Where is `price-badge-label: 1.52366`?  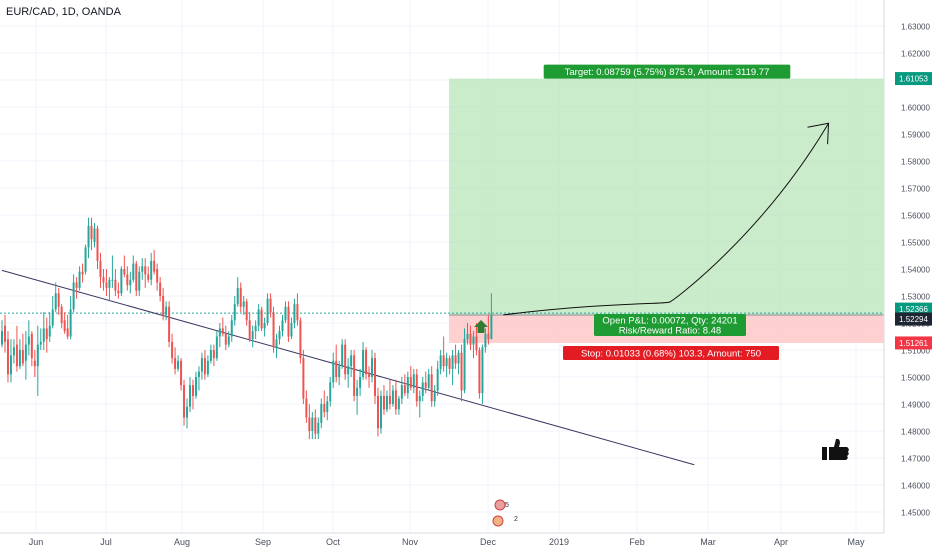 price-badge-label: 1.52366 is located at coordinates (913, 309).